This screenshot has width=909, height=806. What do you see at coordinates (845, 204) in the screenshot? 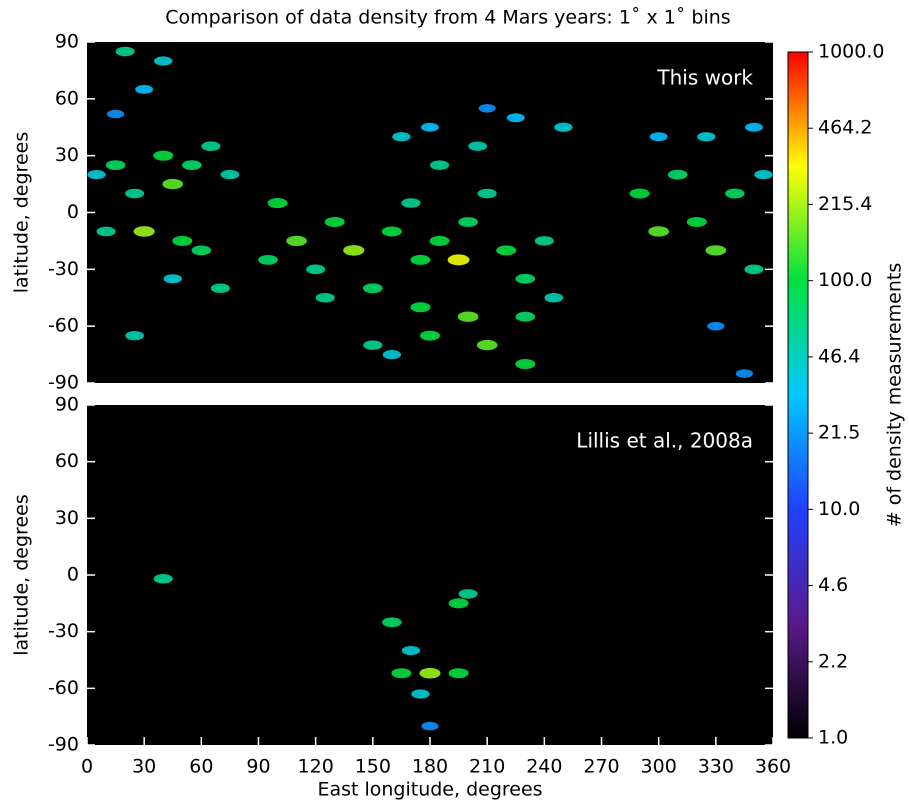
I see `colorbar-tick-label: 215.4` at bounding box center [845, 204].